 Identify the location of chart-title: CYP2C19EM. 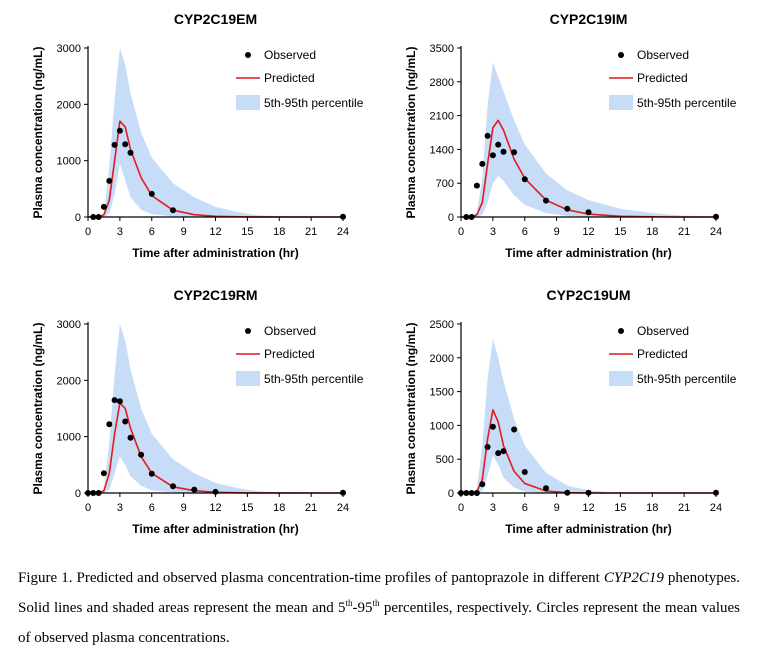
(215, 19).